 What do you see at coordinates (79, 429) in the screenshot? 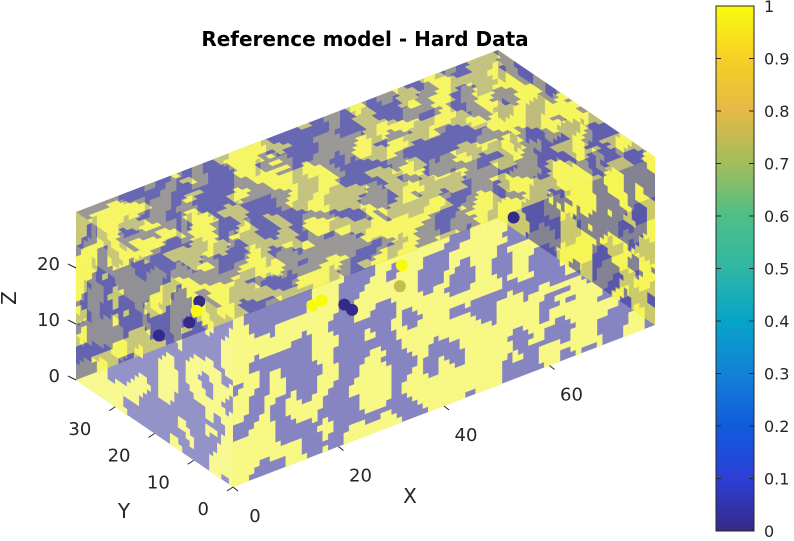
I see `y-tick-label-3: 30` at bounding box center [79, 429].